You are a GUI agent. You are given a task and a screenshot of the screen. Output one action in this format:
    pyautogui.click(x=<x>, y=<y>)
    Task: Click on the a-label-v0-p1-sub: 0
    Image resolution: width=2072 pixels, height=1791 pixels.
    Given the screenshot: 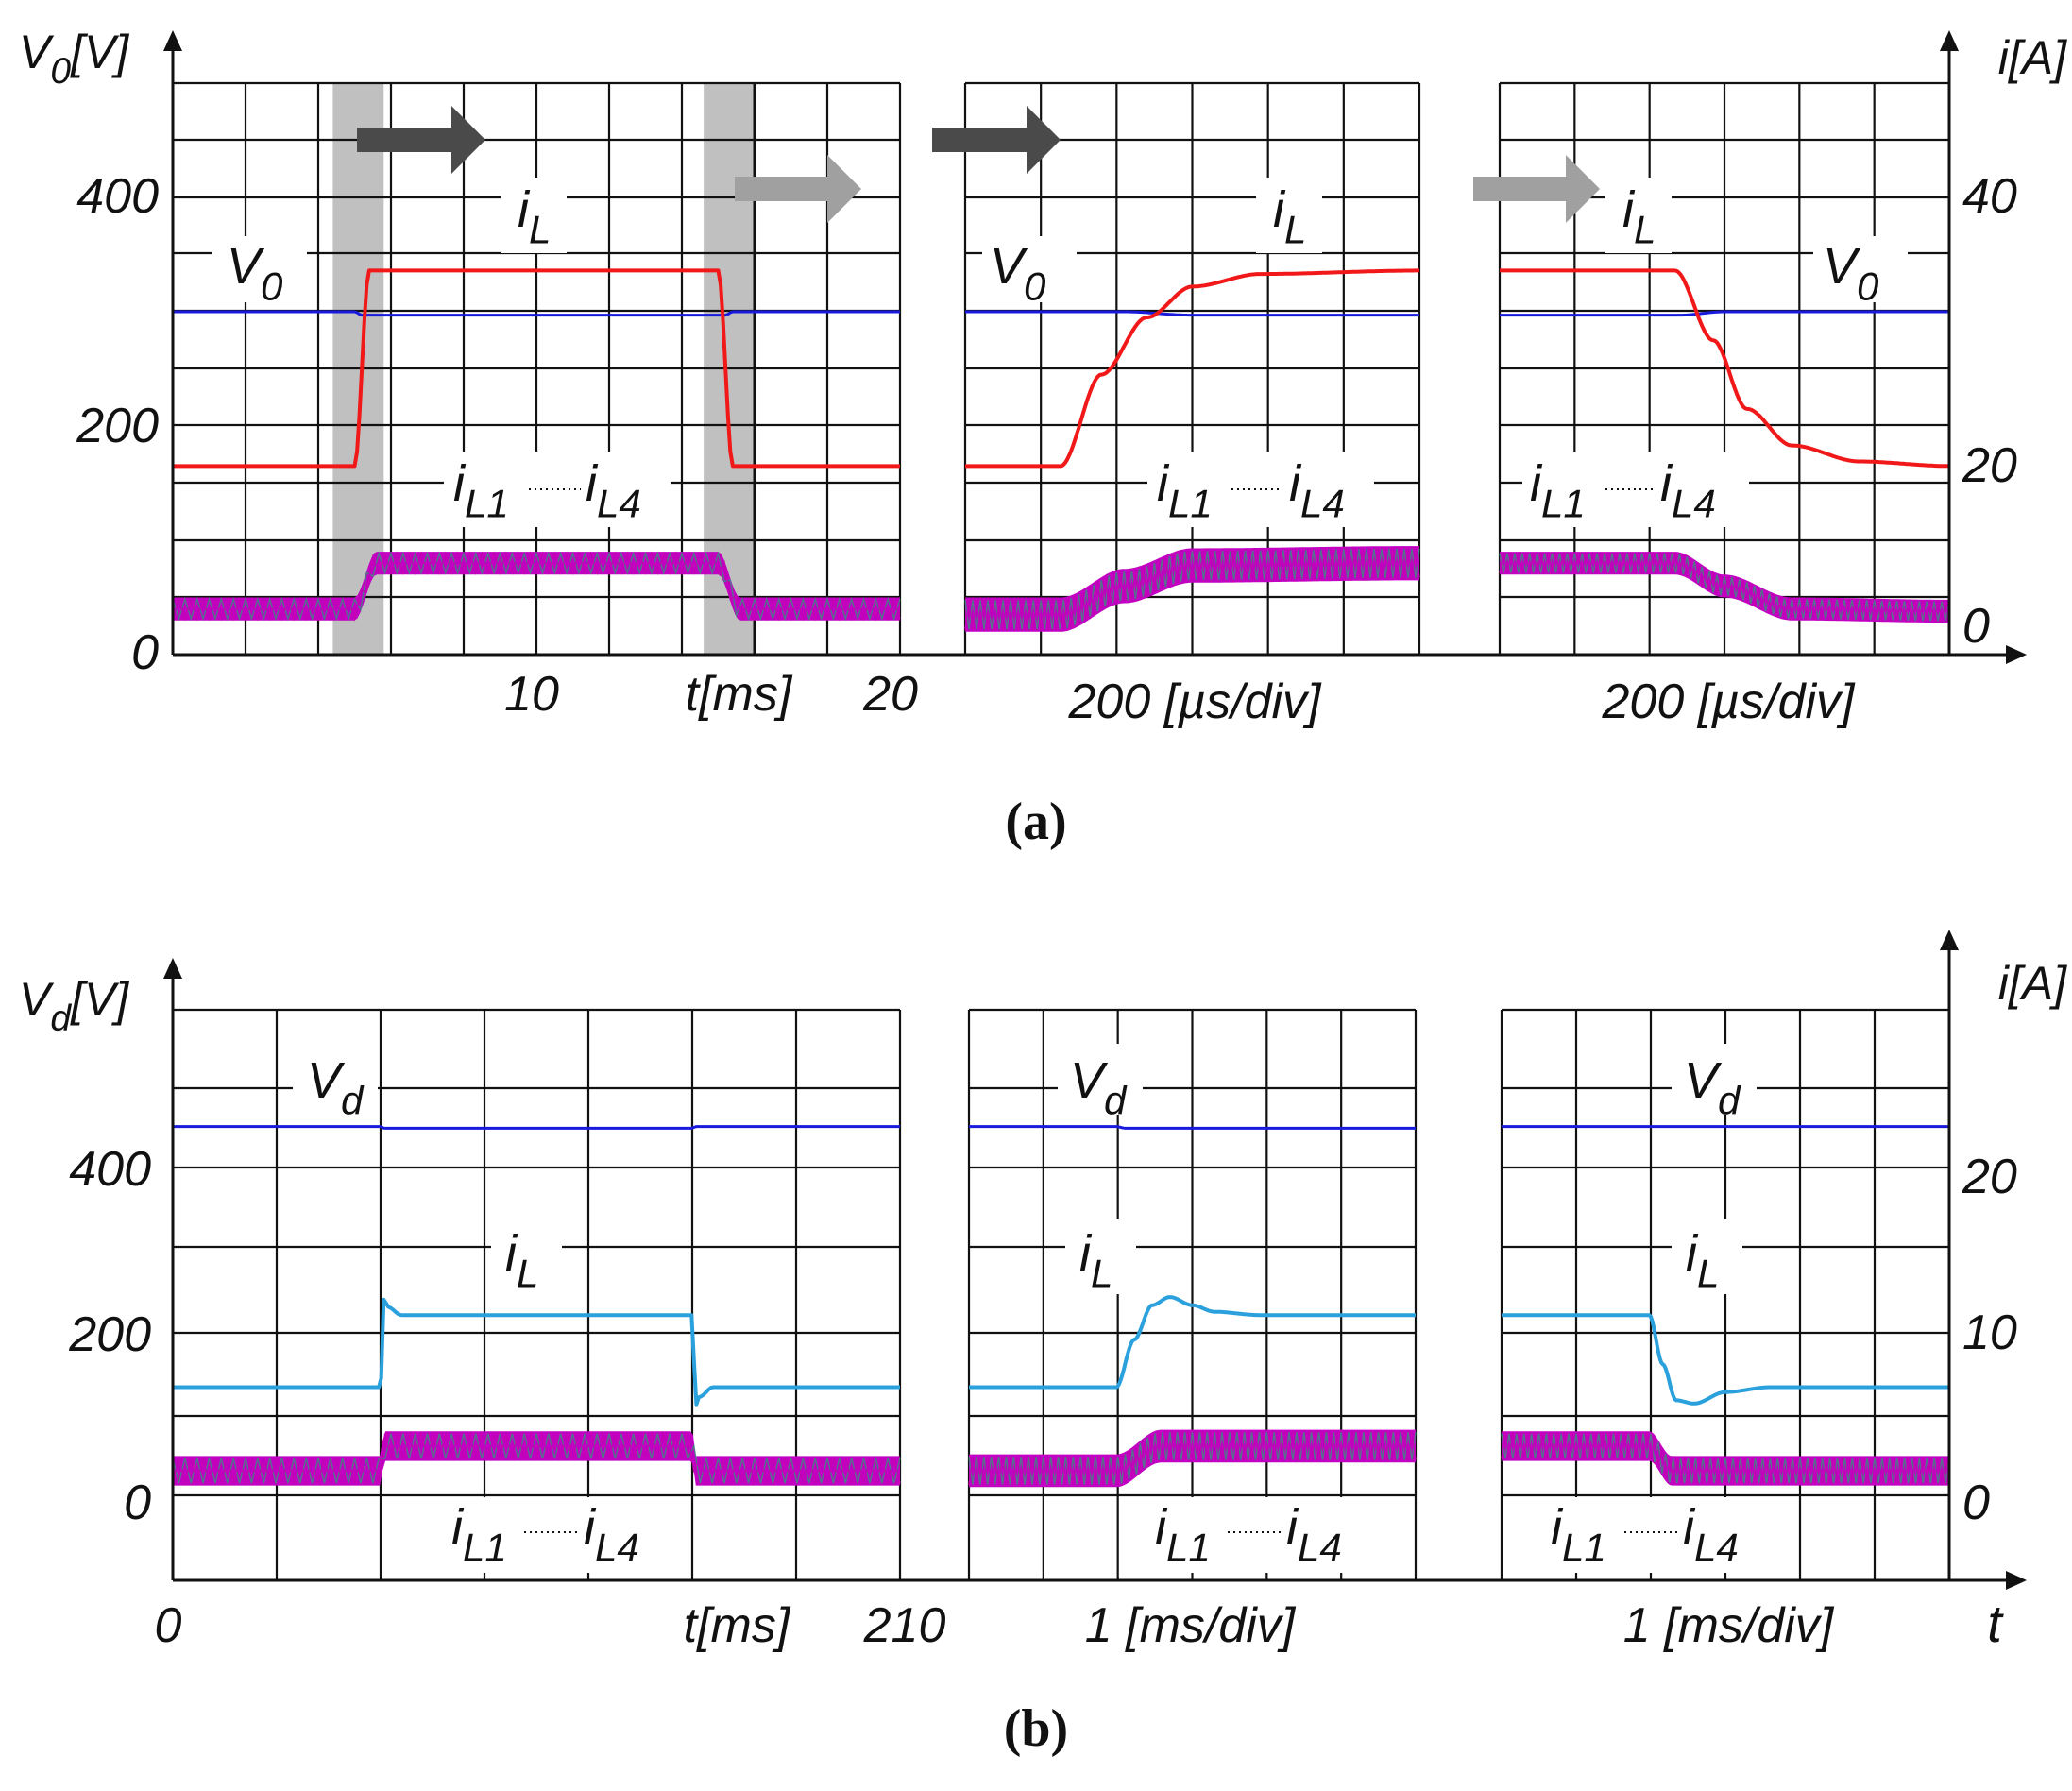 What is the action you would take?
    pyautogui.click(x=272, y=286)
    